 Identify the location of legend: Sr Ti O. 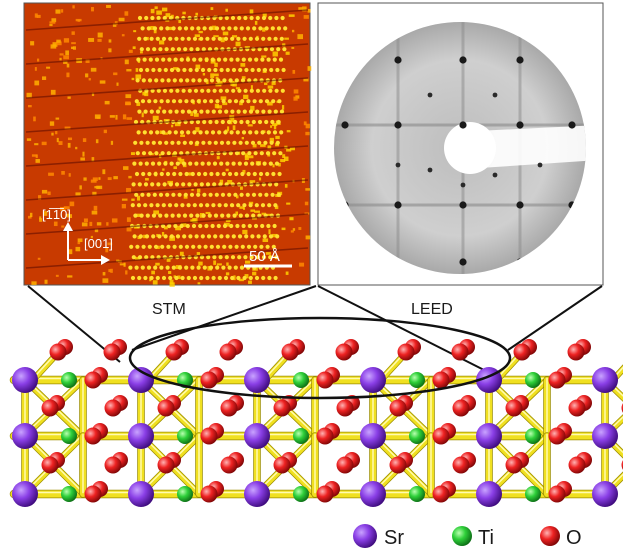
(467, 536).